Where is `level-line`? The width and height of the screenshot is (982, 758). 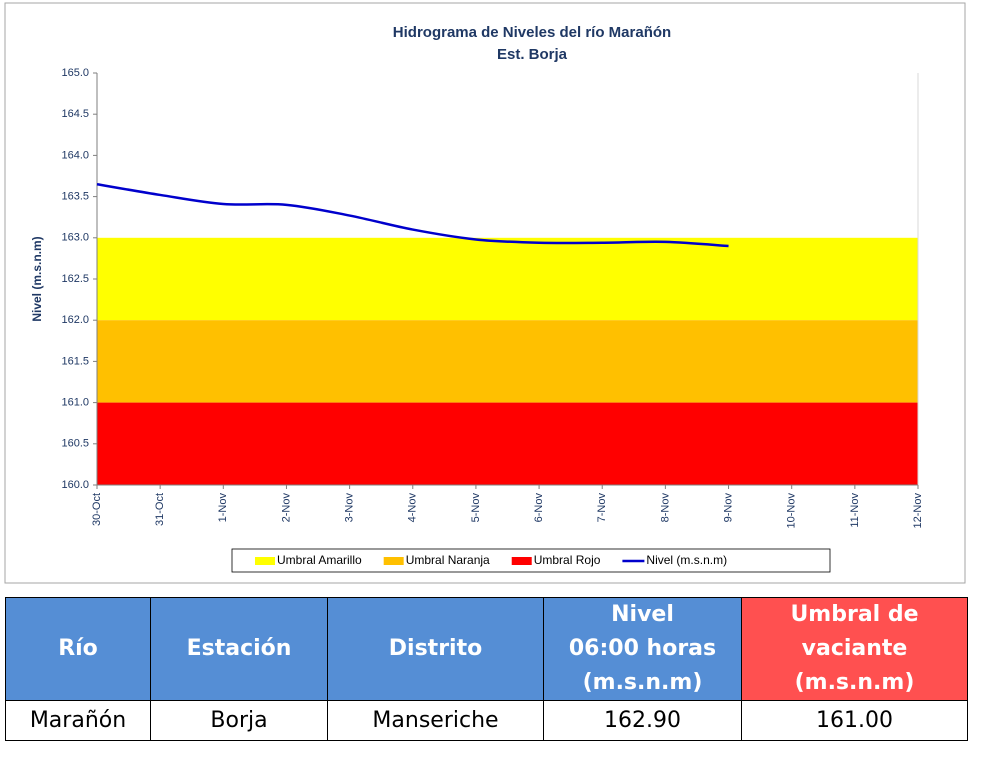
level-line is located at coordinates (412, 215).